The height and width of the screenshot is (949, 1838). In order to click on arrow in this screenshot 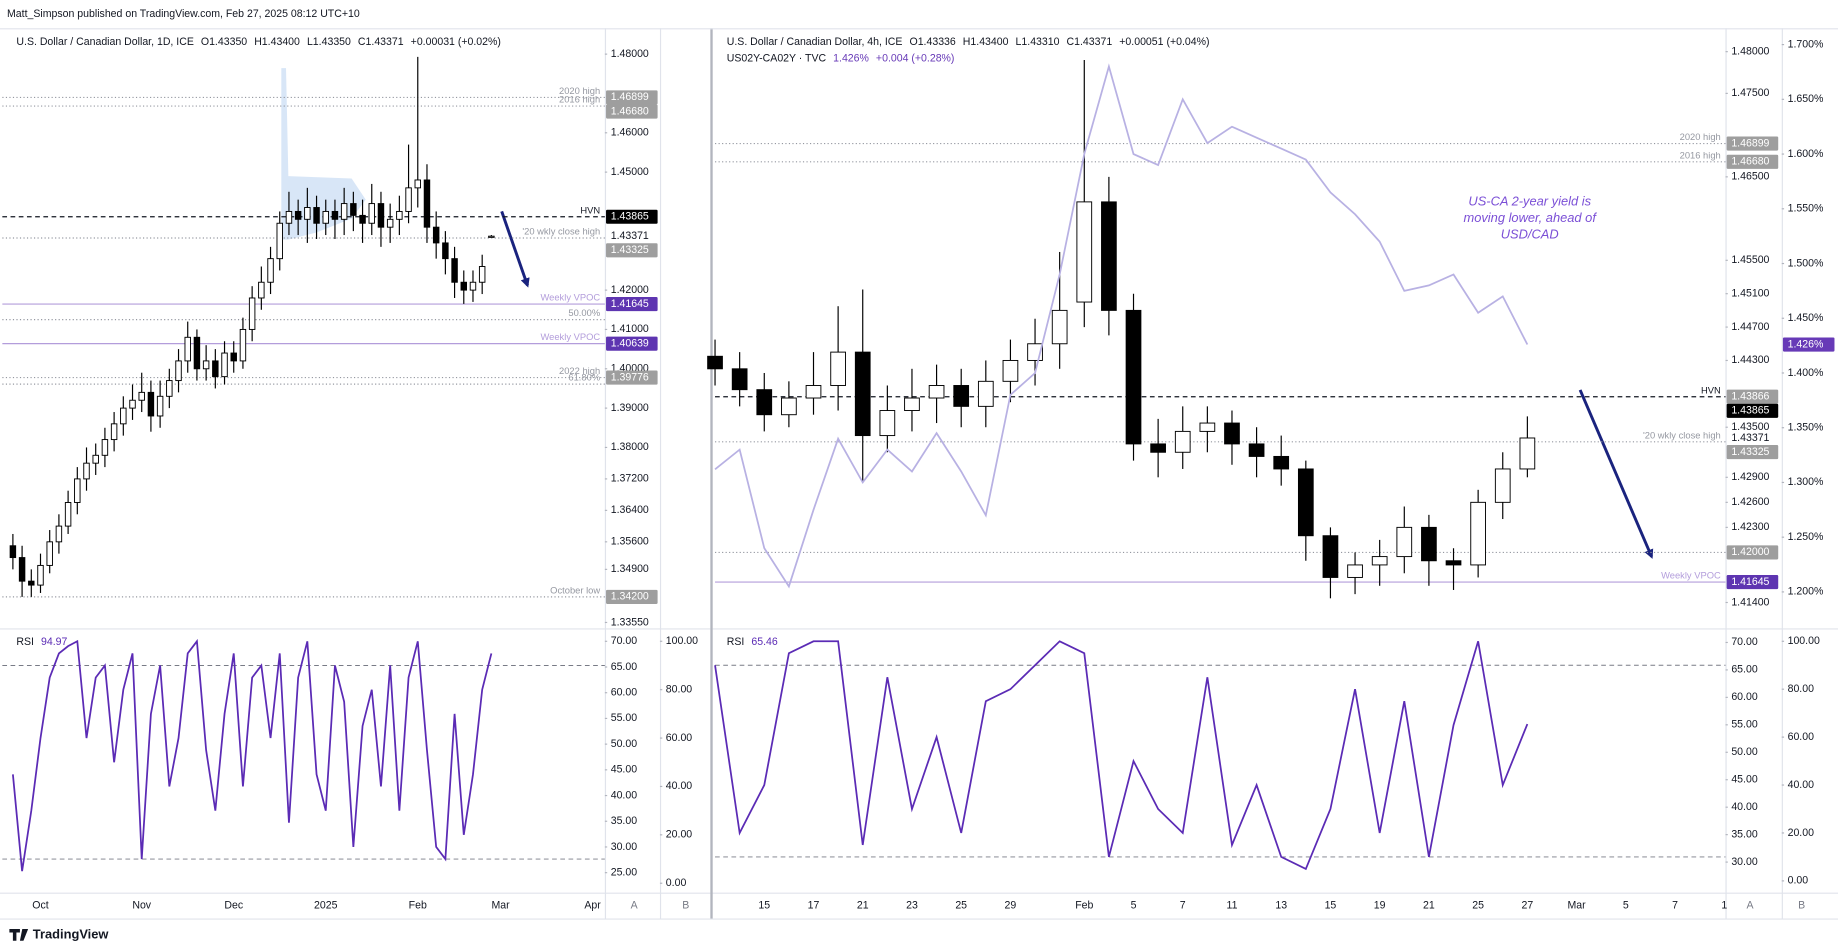, I will do `click(515, 249)`.